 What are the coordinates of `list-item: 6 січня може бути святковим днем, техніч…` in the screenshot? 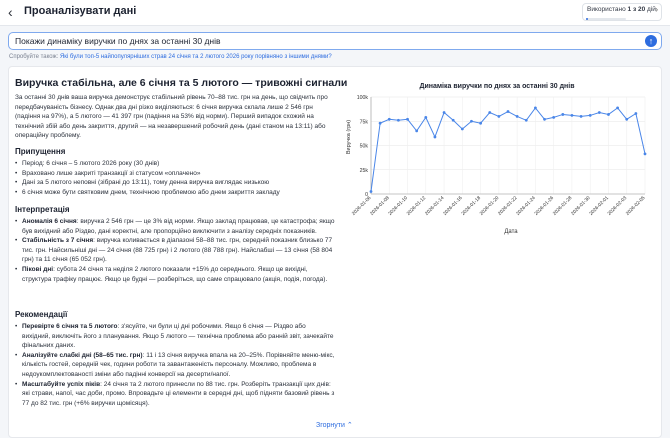 It's located at (175, 193).